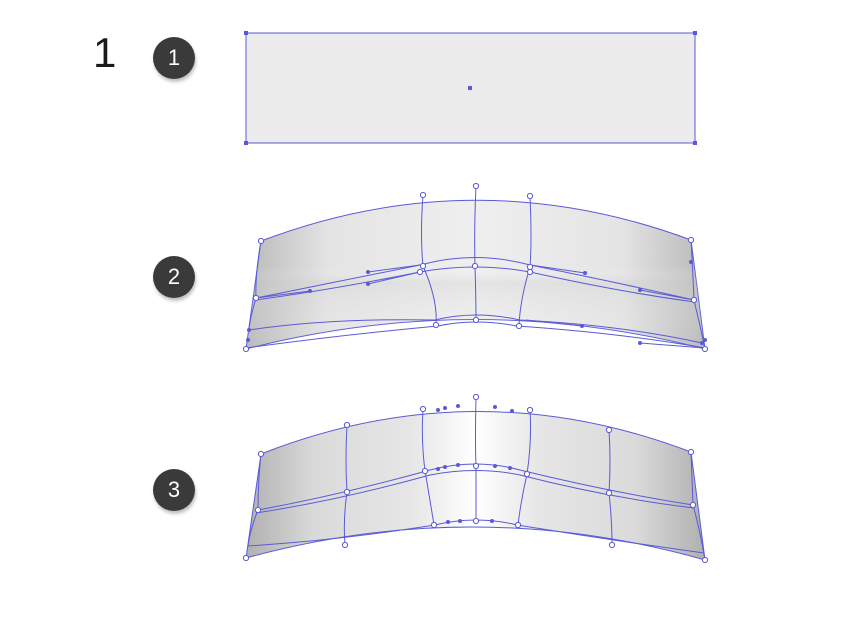  I want to click on step-badge-3-label: 3, so click(174, 489).